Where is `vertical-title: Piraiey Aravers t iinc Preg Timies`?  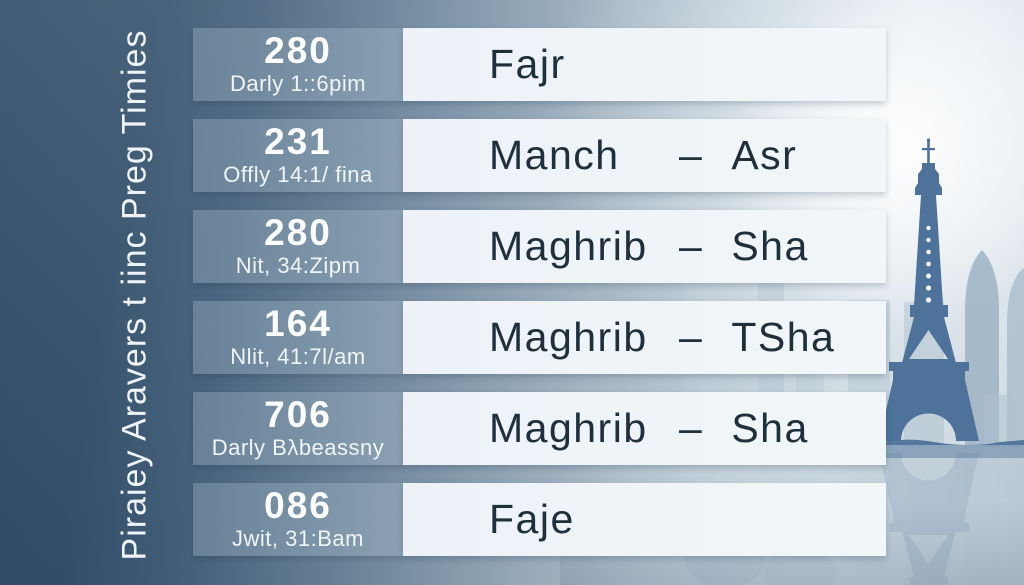
vertical-title: Piraiey Aravers t iinc Preg Timies is located at coordinates (134, 295).